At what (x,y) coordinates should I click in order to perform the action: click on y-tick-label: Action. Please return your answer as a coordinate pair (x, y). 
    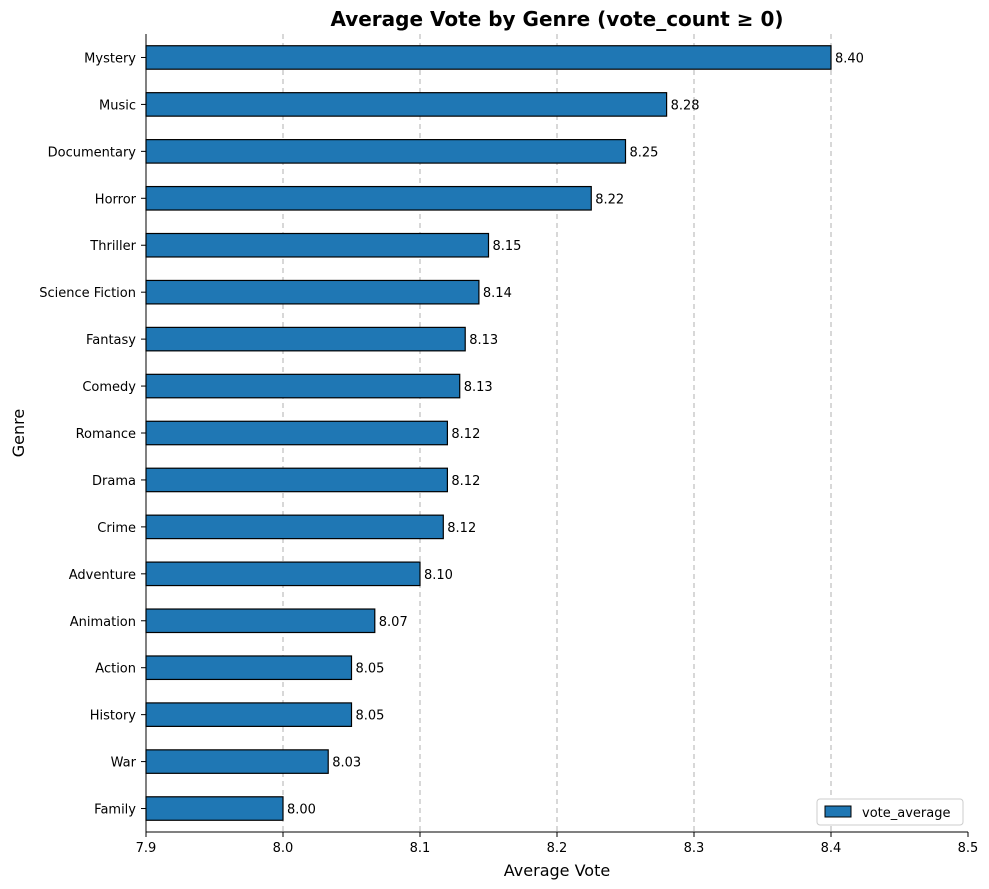
    Looking at the image, I should click on (115, 669).